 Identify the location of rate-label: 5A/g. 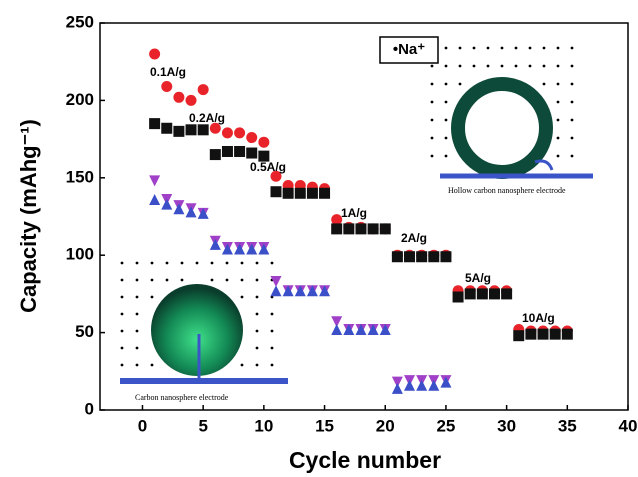
(478, 278).